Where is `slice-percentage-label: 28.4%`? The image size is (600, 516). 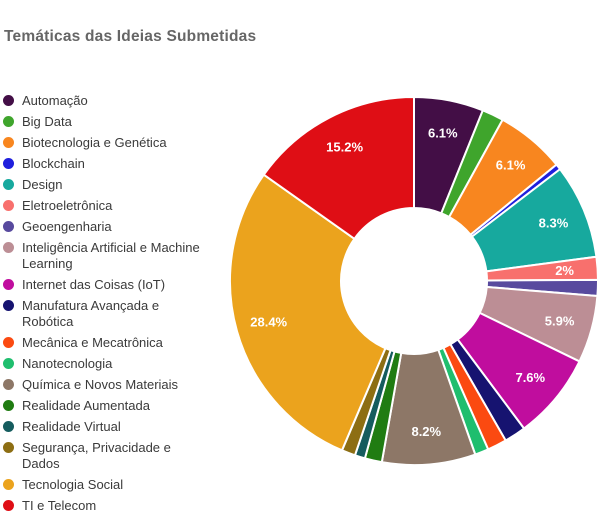 slice-percentage-label: 28.4% is located at coordinates (268, 322).